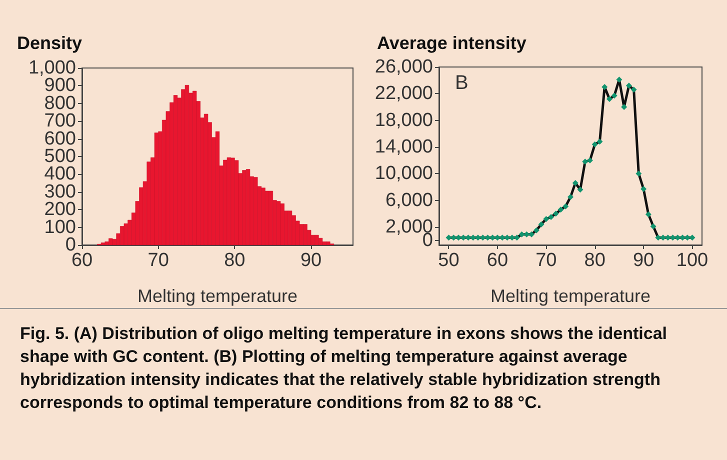 This screenshot has height=460, width=727. What do you see at coordinates (449, 260) in the screenshot?
I see `x-tick-label: 50` at bounding box center [449, 260].